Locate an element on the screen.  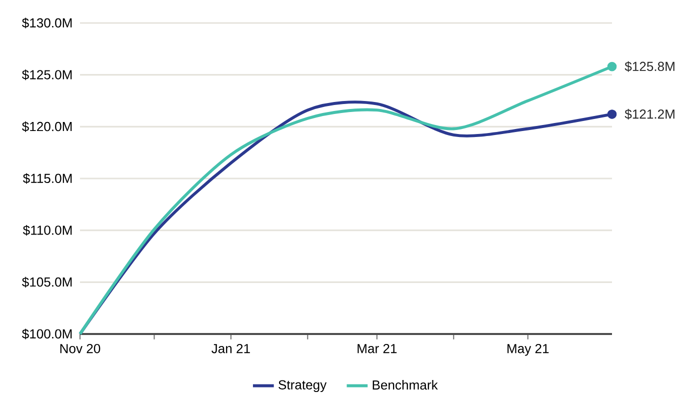
x-tick-label: Jan 21 is located at coordinates (231, 349).